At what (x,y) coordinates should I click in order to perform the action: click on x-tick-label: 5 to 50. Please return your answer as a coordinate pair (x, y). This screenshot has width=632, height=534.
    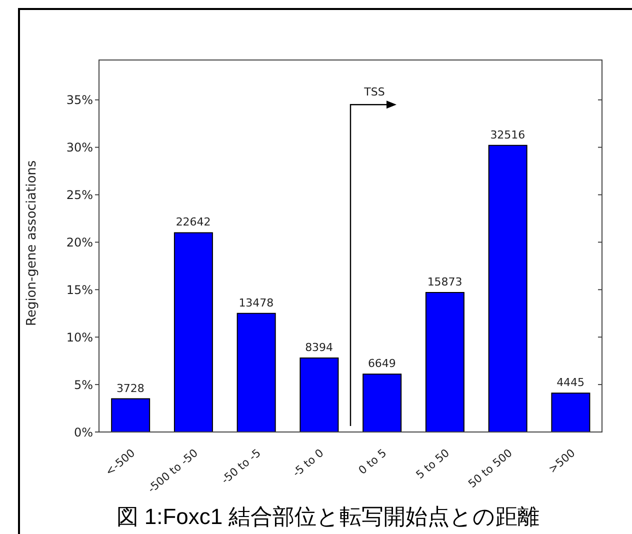
    Looking at the image, I should click on (433, 464).